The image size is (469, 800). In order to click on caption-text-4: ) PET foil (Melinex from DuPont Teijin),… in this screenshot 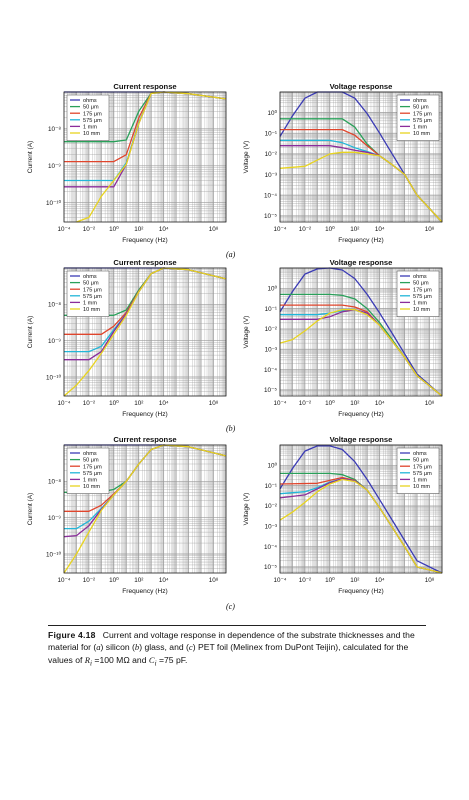, I will do `click(228, 653)`.